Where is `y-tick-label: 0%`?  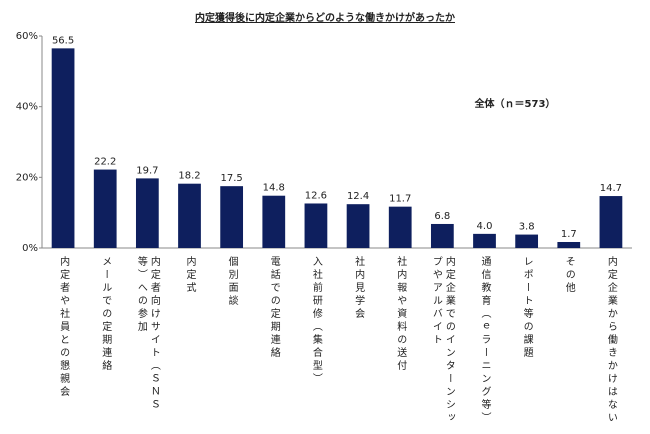 y-tick-label: 0% is located at coordinates (30, 248).